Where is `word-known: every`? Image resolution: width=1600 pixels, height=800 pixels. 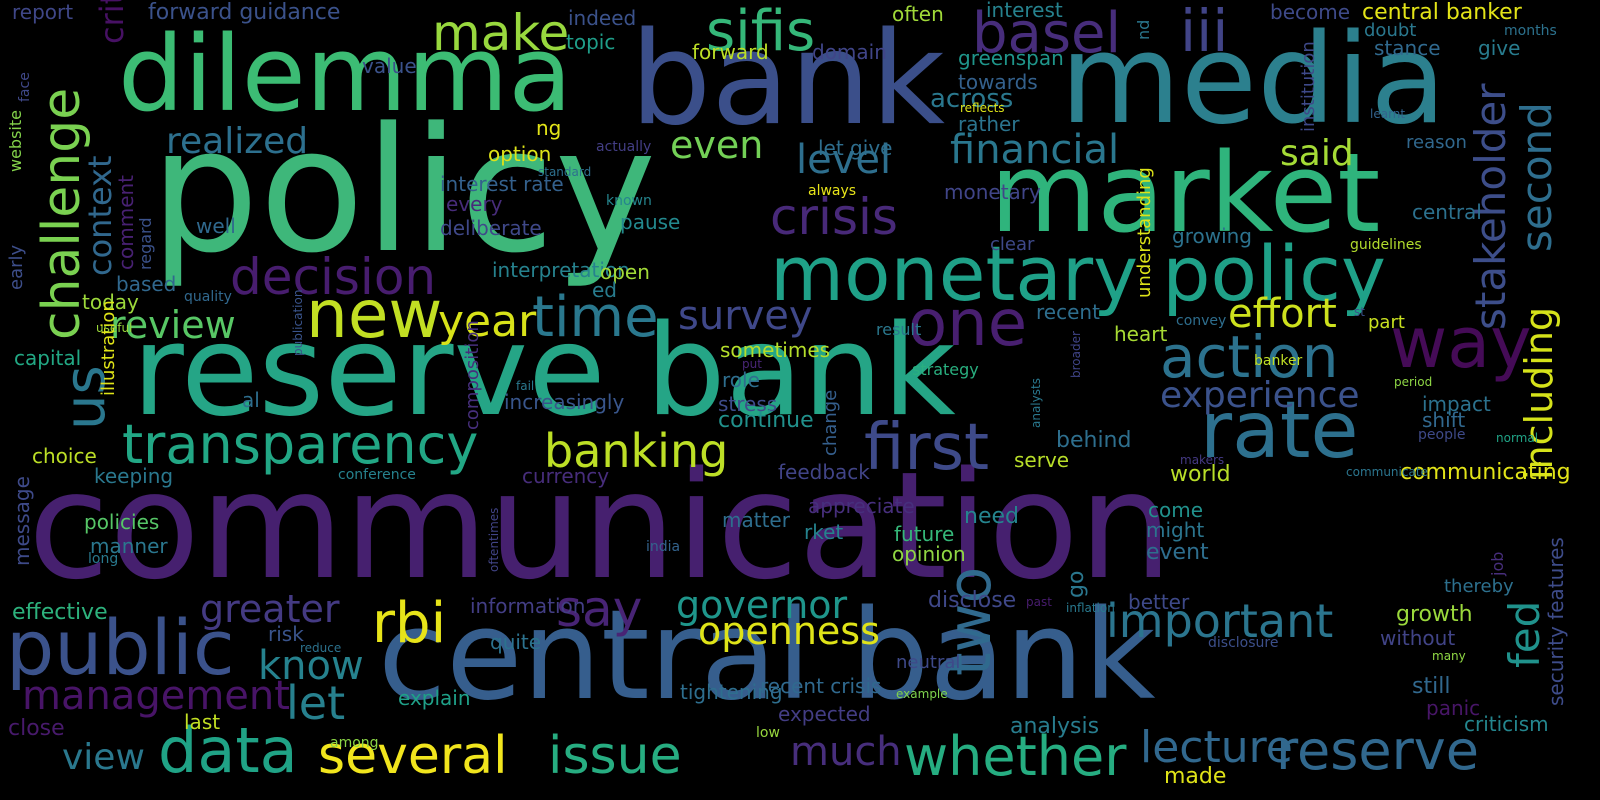 word-known: every is located at coordinates (474, 204).